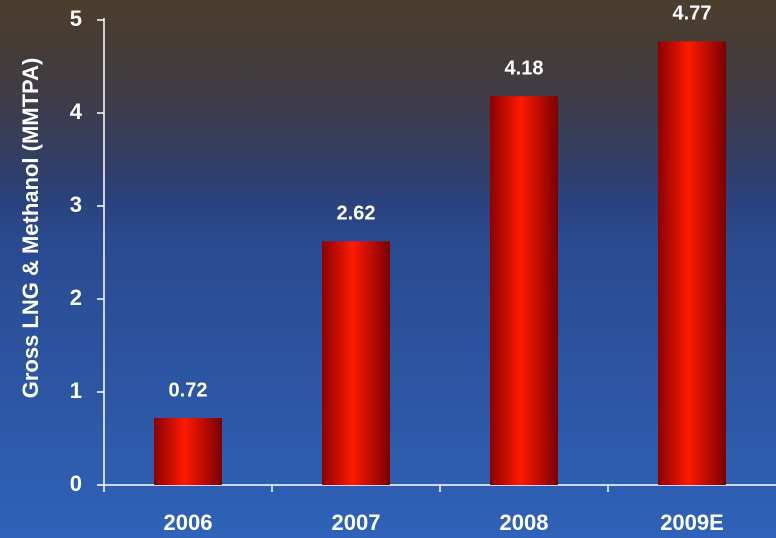  Describe the element at coordinates (188, 390) in the screenshot. I see `value-label: 0.72` at that location.